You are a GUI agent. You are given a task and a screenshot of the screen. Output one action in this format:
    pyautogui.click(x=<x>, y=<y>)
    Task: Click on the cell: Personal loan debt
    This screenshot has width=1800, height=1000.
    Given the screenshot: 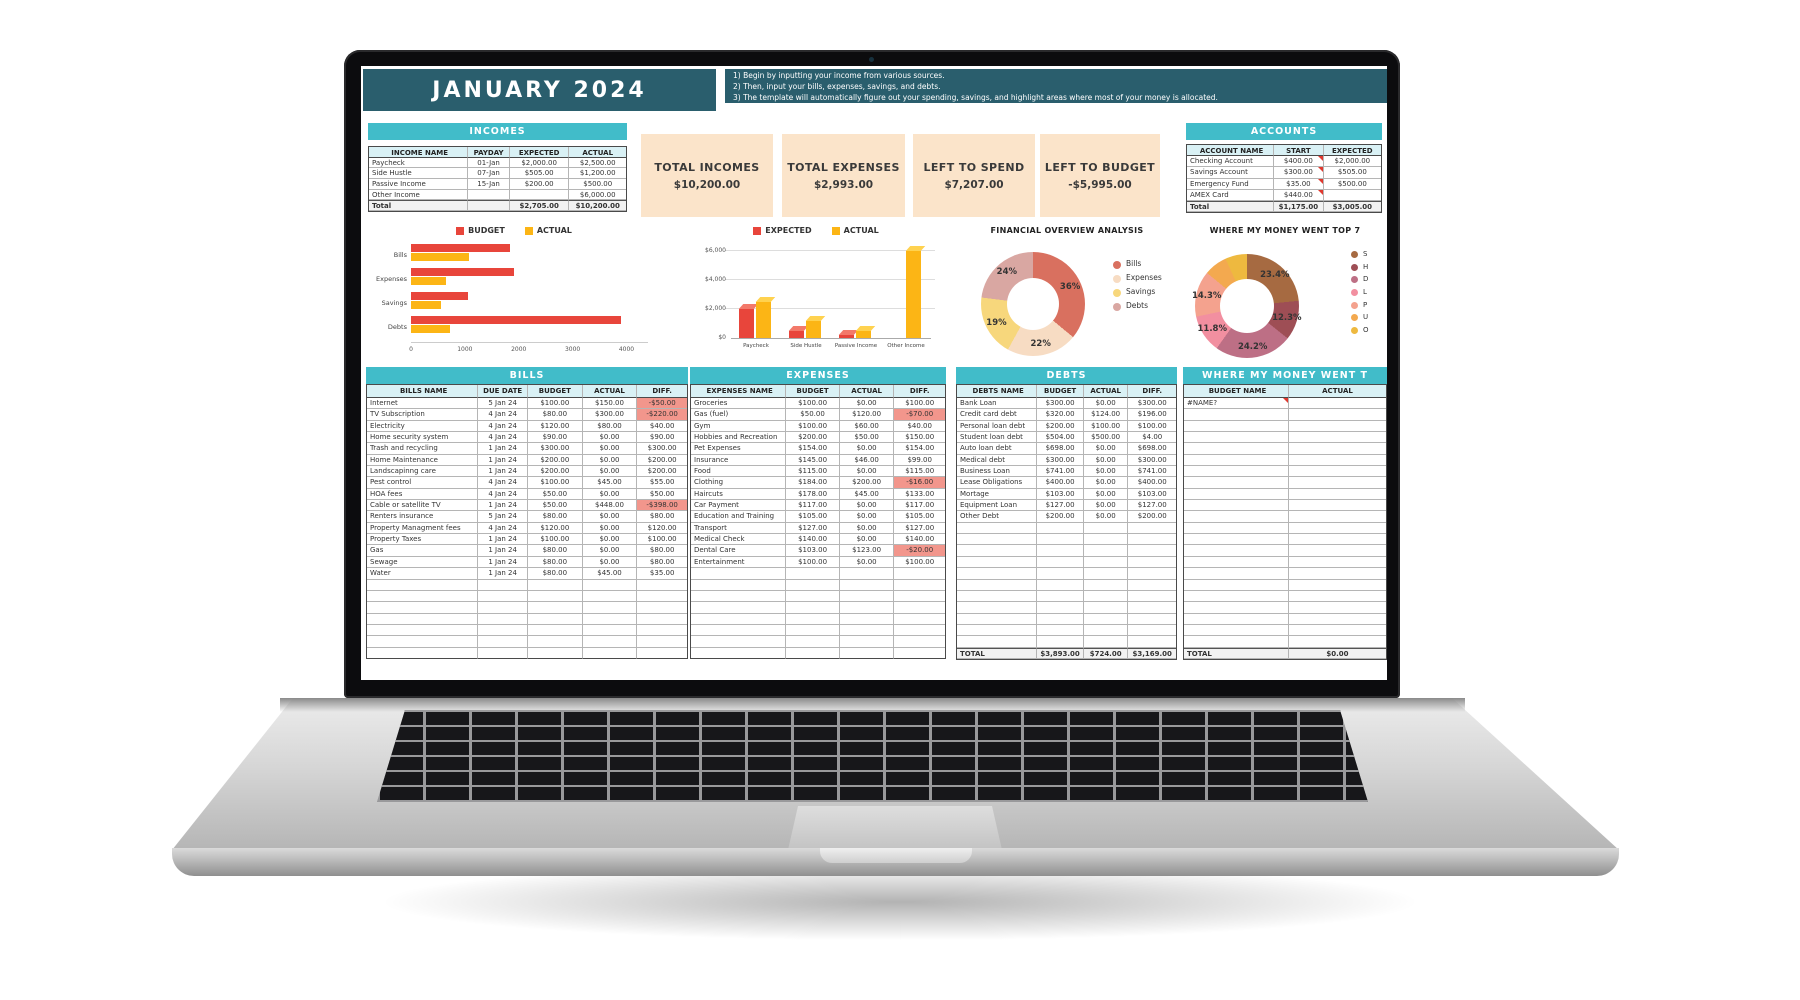 What is the action you would take?
    pyautogui.click(x=997, y=426)
    